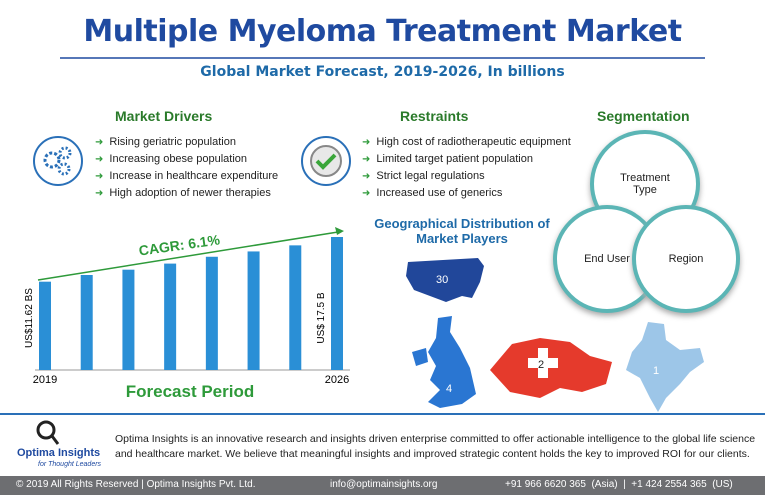 The image size is (765, 495). Describe the element at coordinates (339, 231) in the screenshot. I see `arrow-head` at that location.